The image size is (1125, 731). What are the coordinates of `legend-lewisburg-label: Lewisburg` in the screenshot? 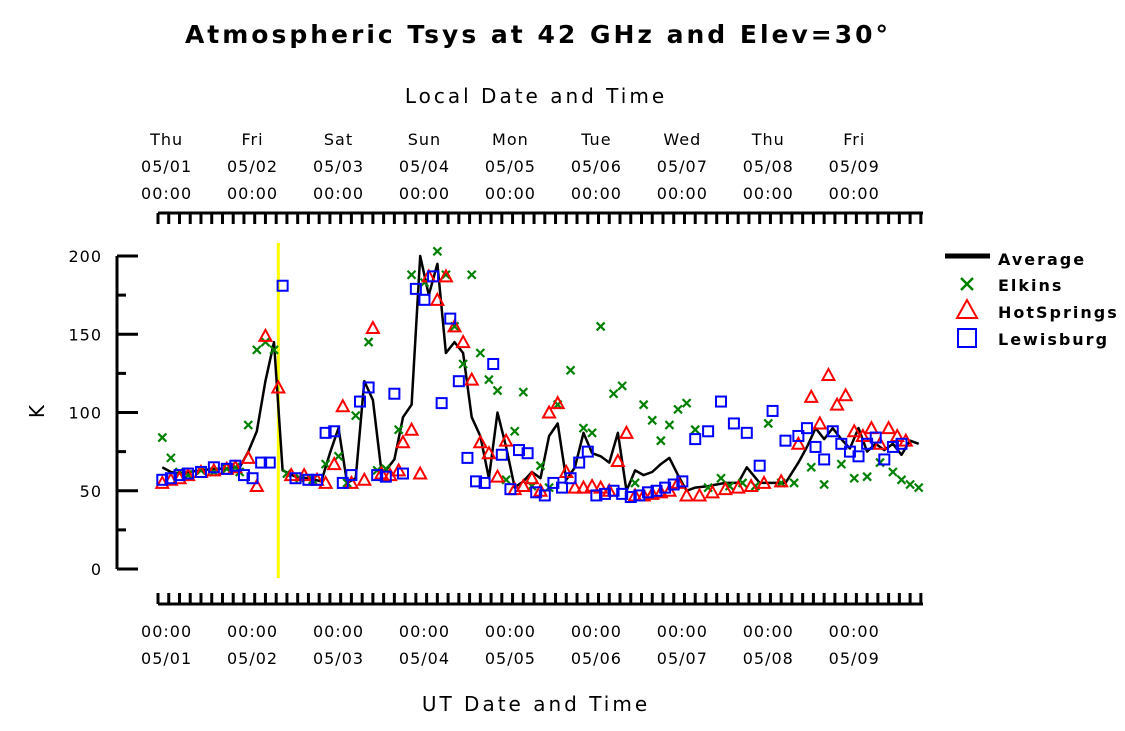 It's located at (1053, 339).